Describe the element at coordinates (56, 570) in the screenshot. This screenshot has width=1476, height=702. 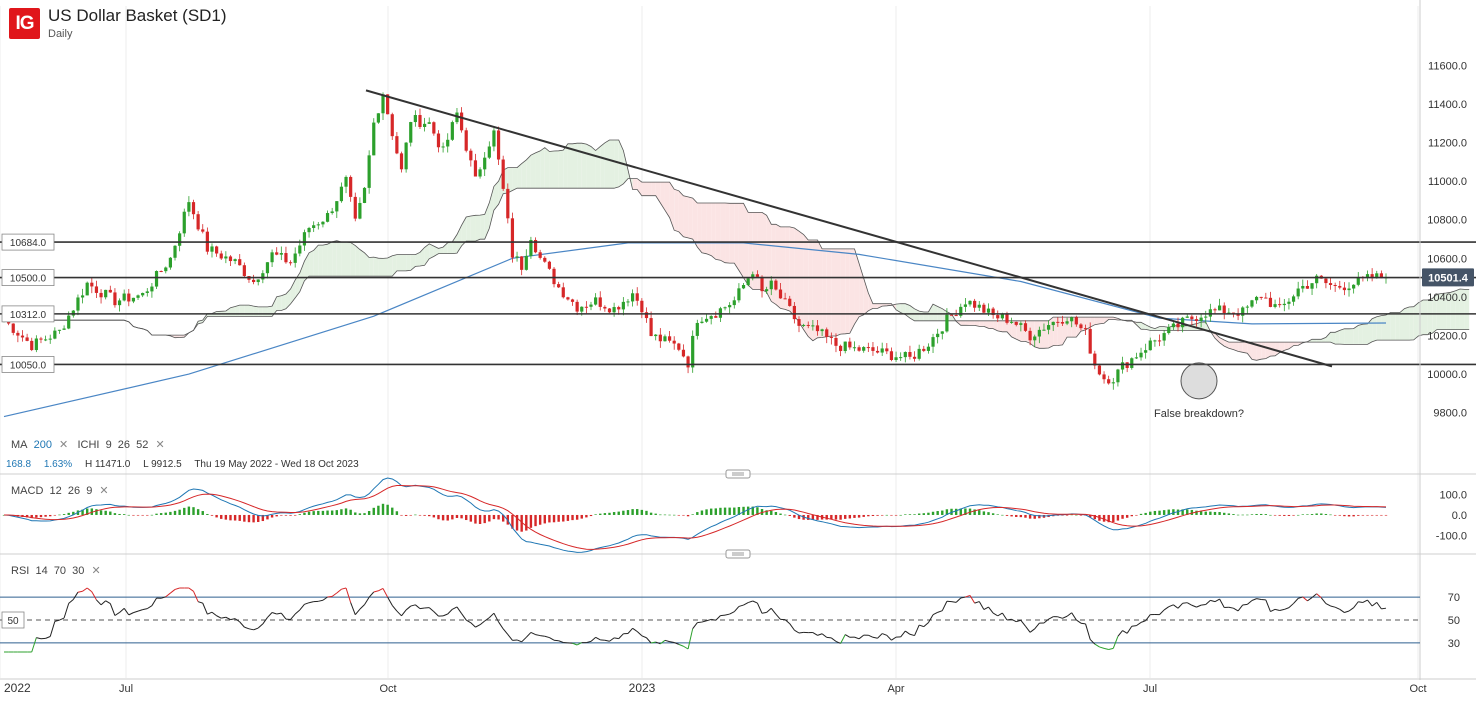
I see `rsi-indicator-label: RSI 14 70 30 ✕` at that location.